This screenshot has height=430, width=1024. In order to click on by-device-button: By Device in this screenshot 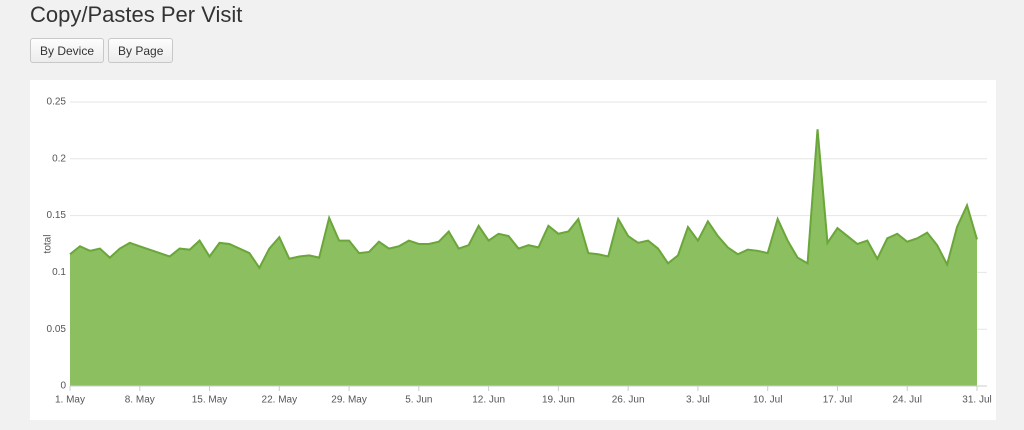, I will do `click(67, 50)`.